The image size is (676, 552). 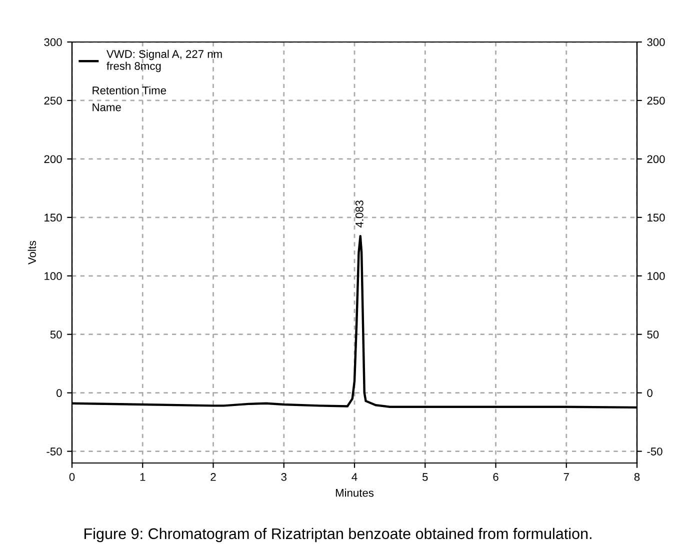 What do you see at coordinates (566, 477) in the screenshot?
I see `x-tick-label: 7` at bounding box center [566, 477].